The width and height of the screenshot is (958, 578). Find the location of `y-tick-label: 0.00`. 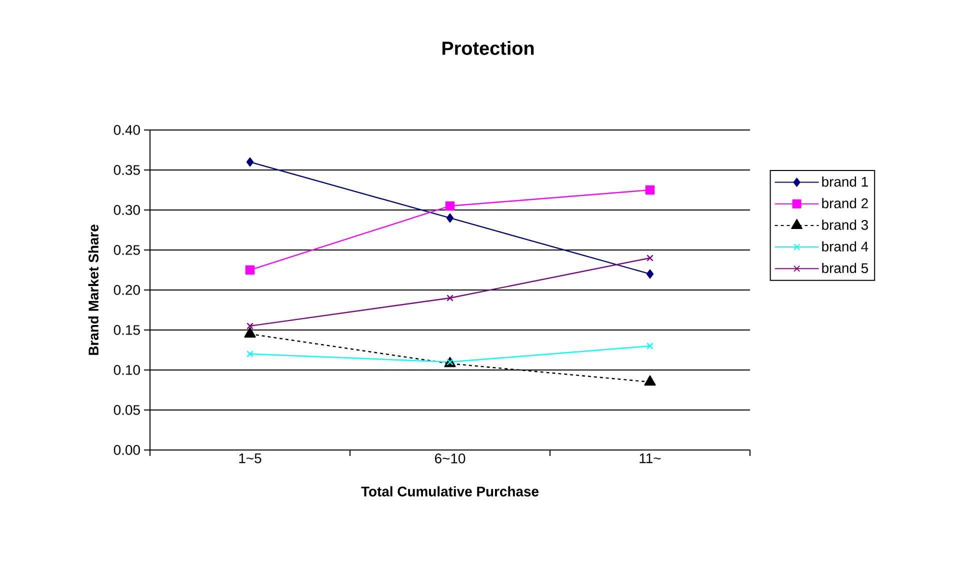

y-tick-label: 0.00 is located at coordinates (127, 450).